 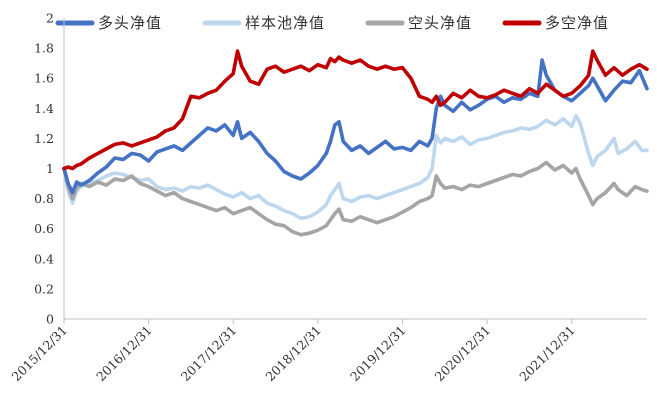 What do you see at coordinates (44, 108) in the screenshot?
I see `y-tick-label: 1.4` at bounding box center [44, 108].